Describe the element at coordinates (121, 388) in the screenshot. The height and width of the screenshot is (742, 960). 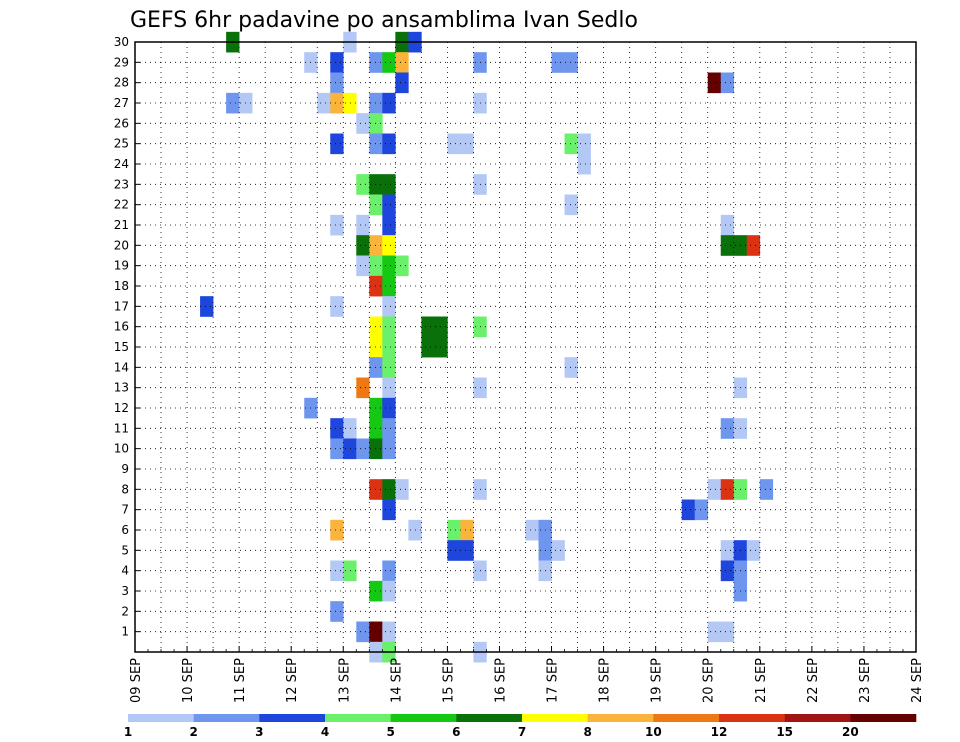
I see `y-tick-label: 13` at that location.